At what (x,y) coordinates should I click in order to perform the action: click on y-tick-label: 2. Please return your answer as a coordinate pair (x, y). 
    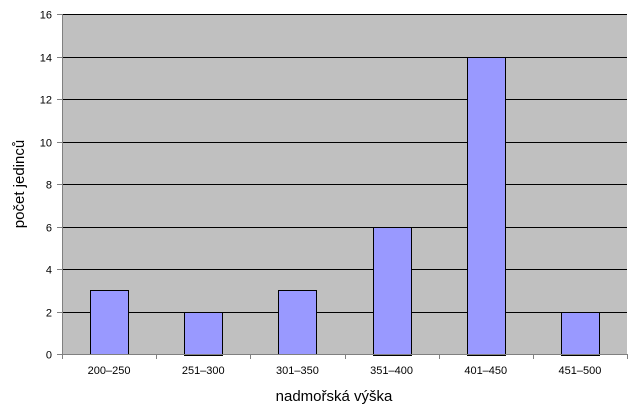
    Looking at the image, I should click on (49, 314).